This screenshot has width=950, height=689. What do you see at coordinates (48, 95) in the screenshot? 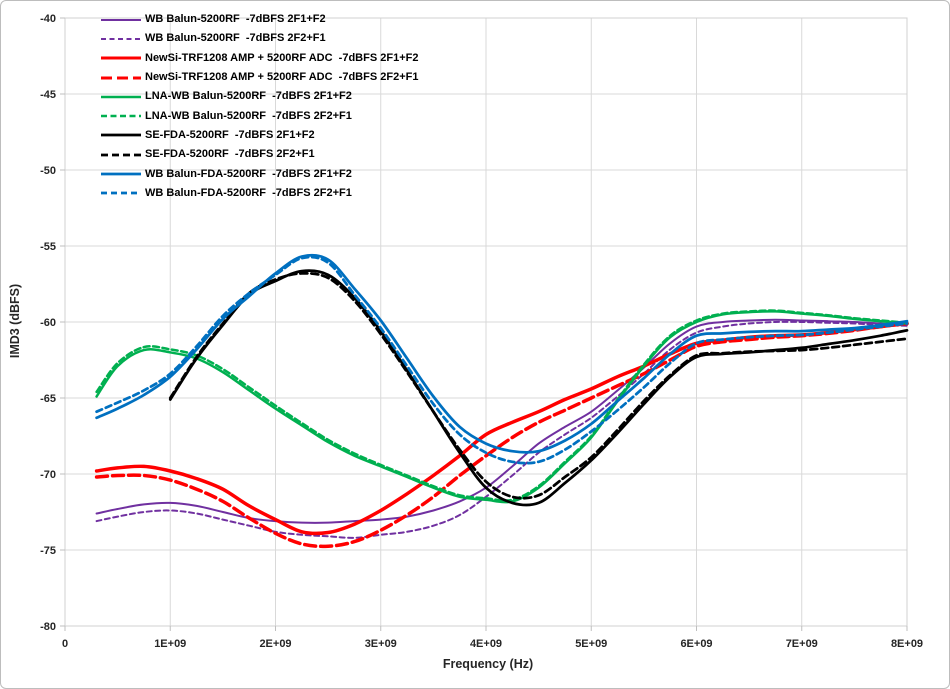
I see `y-tick-label: -45` at bounding box center [48, 95].